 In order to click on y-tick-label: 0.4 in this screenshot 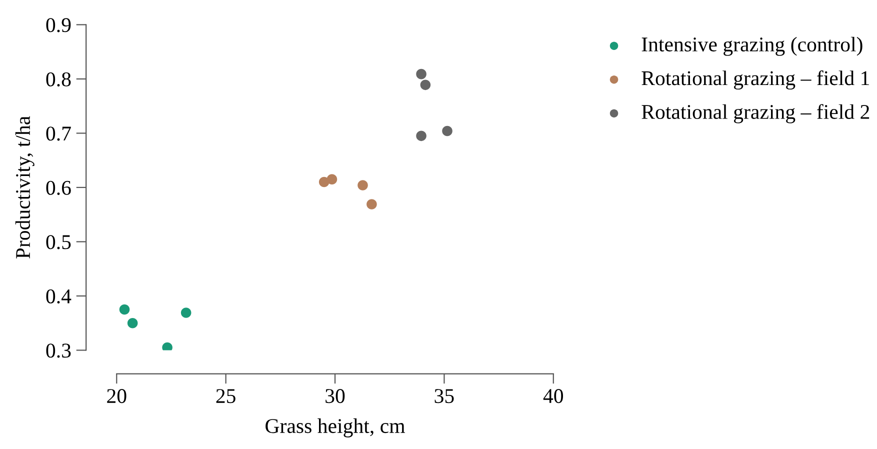, I will do `click(59, 296)`.